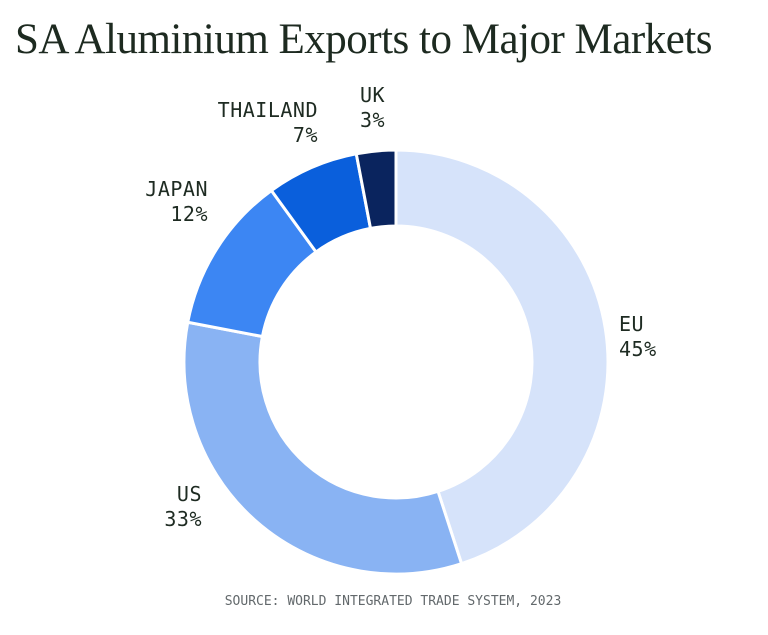  Describe the element at coordinates (323, 448) in the screenshot. I see `donut-segment-us` at that location.